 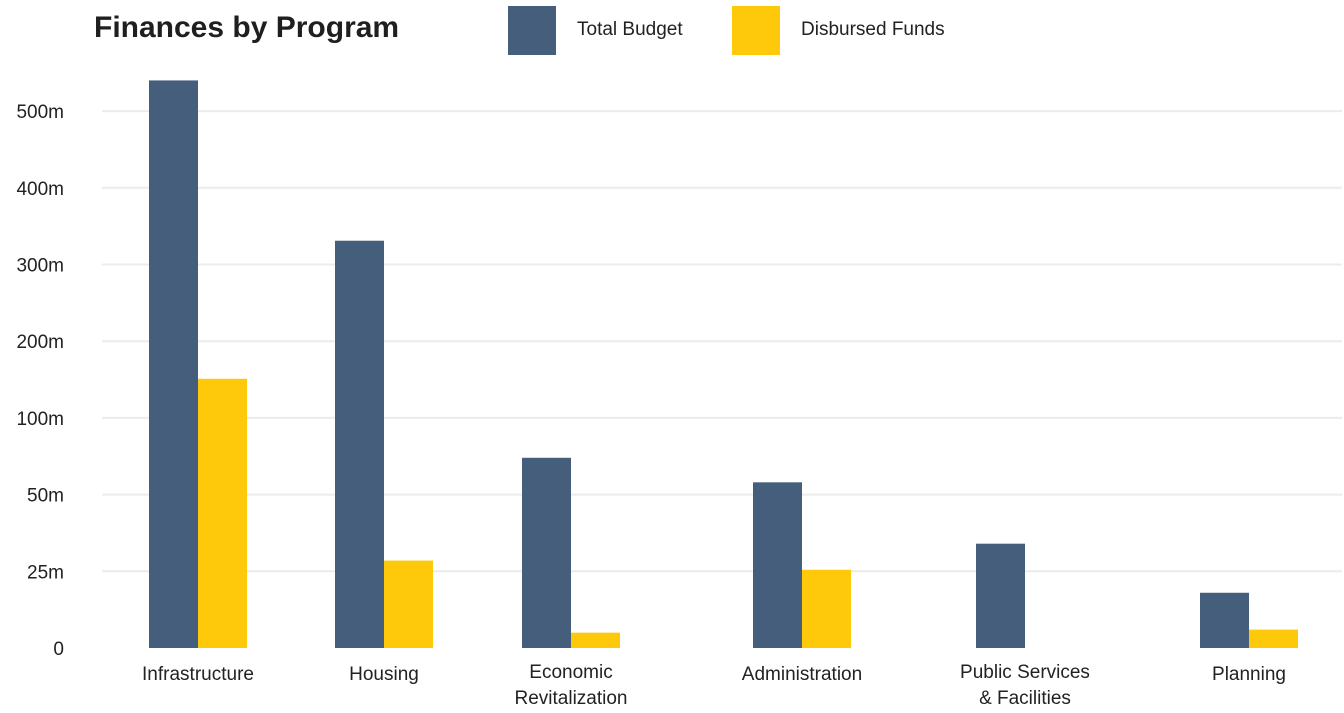 What do you see at coordinates (247, 27) in the screenshot?
I see `chart-title: Finances by Program` at bounding box center [247, 27].